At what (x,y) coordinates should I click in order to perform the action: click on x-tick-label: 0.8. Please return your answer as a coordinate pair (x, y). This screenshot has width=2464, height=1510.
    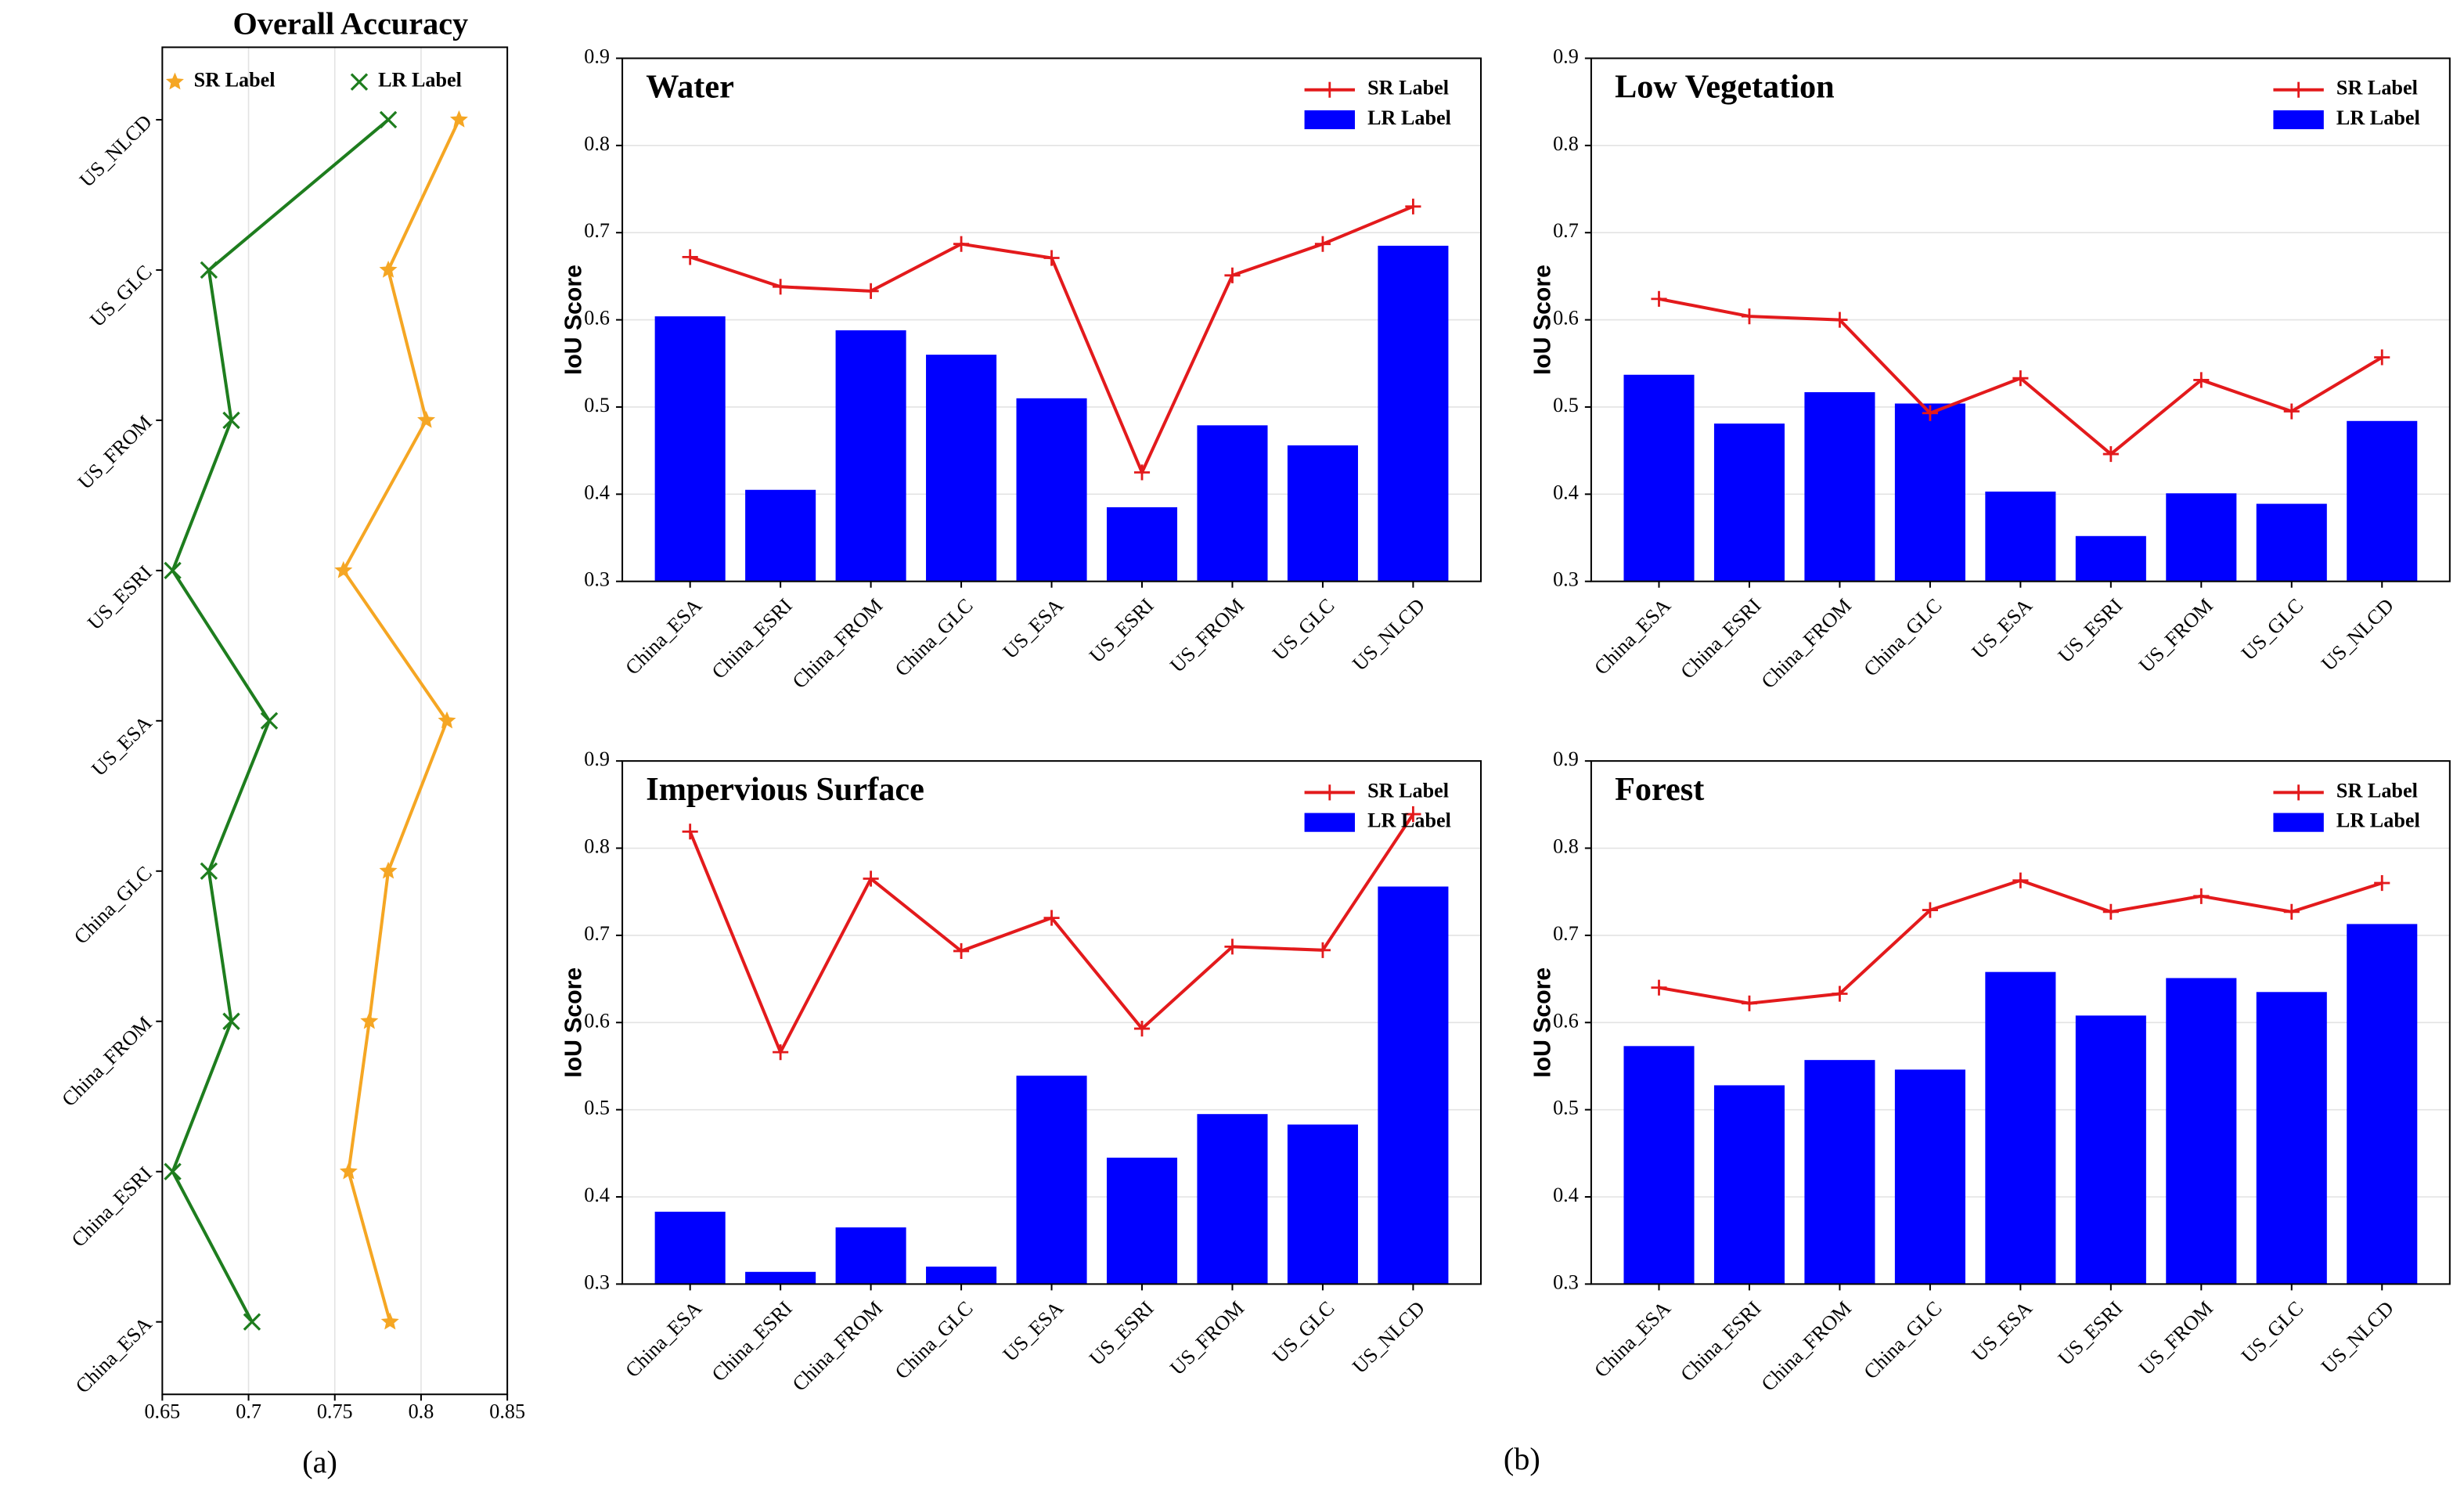
    Looking at the image, I should click on (422, 1411).